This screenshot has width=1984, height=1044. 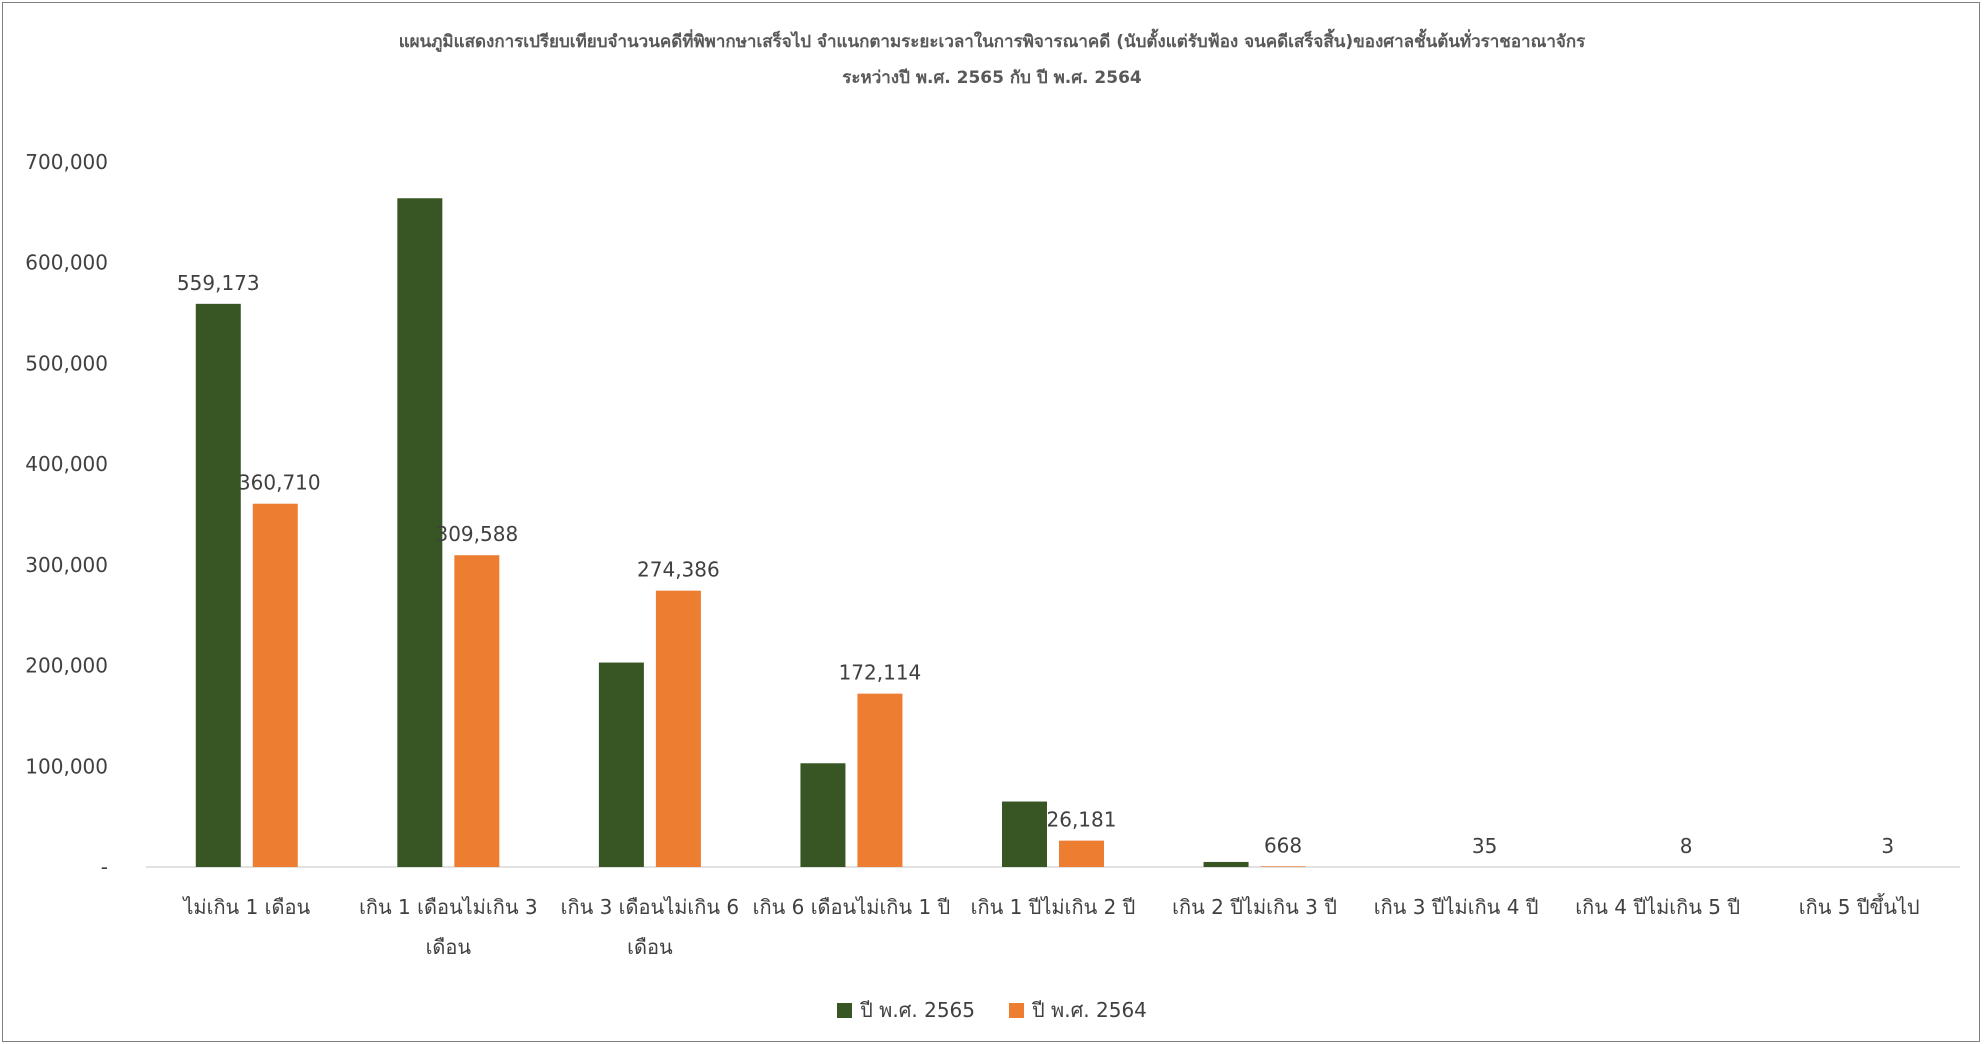 I want to click on legend-label-2565: ปี พ.ศ. 2565, so click(x=917, y=1010).